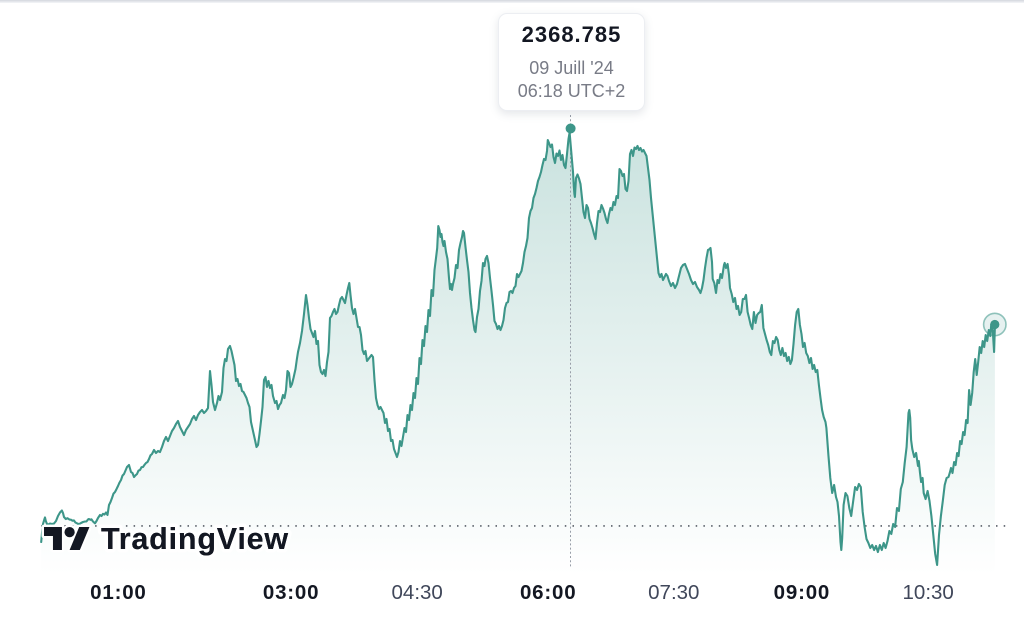 The width and height of the screenshot is (1024, 631). I want to click on svg-text: TradingView, so click(195, 539).